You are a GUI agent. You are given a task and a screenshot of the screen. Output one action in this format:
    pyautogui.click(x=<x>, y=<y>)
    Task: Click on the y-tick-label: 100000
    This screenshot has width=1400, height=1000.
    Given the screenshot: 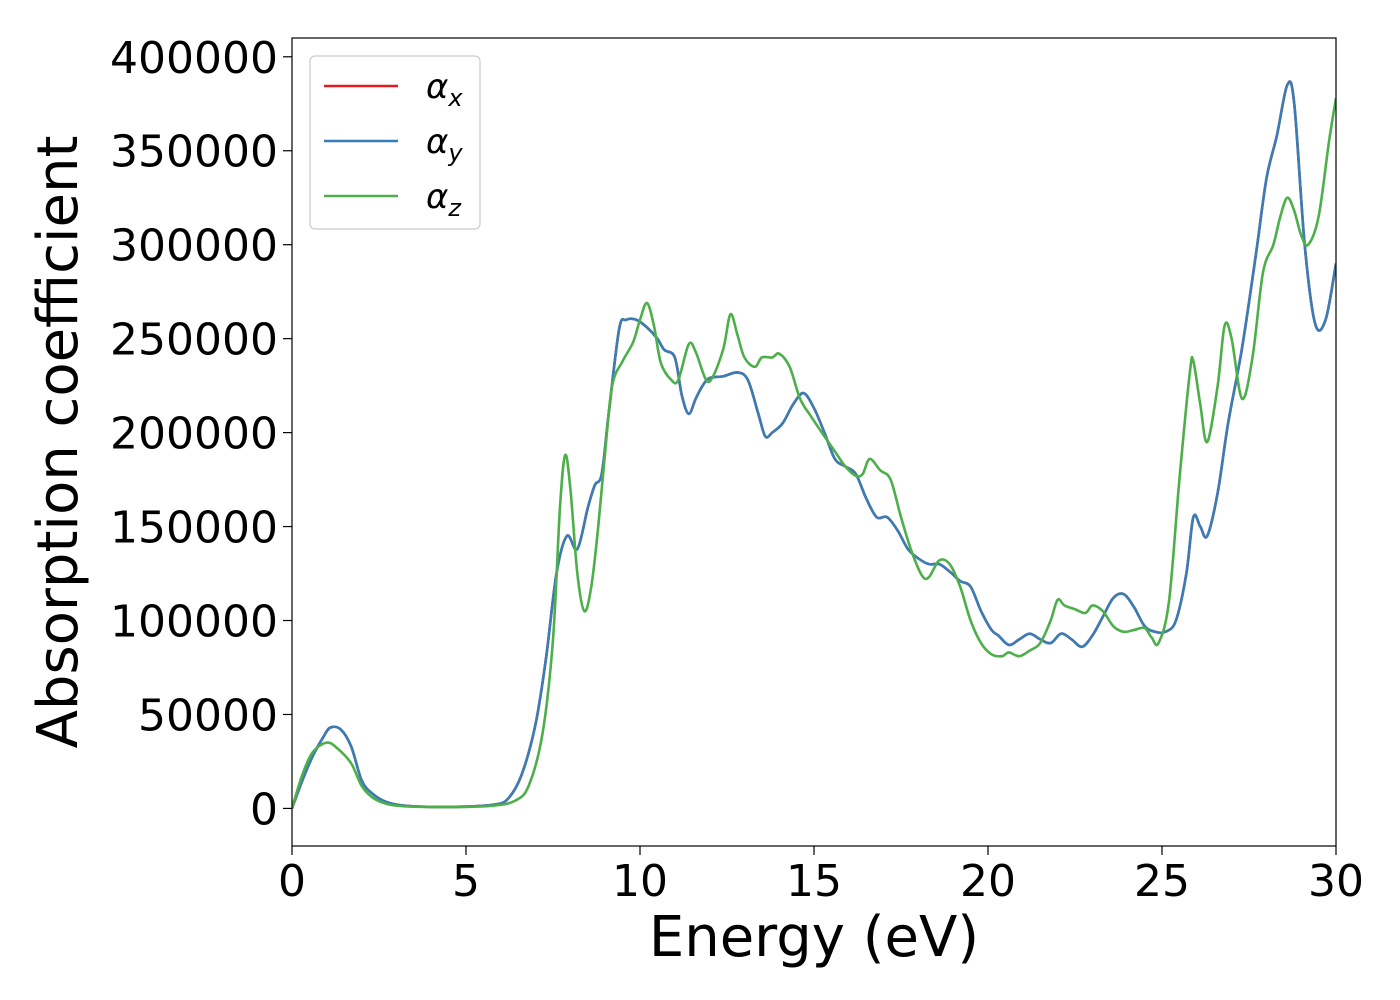 What is the action you would take?
    pyautogui.click(x=194, y=622)
    